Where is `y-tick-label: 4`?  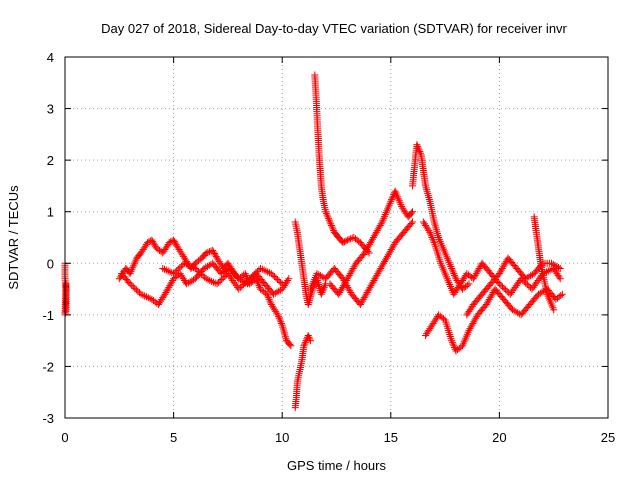 y-tick-label: 4 is located at coordinates (50, 57).